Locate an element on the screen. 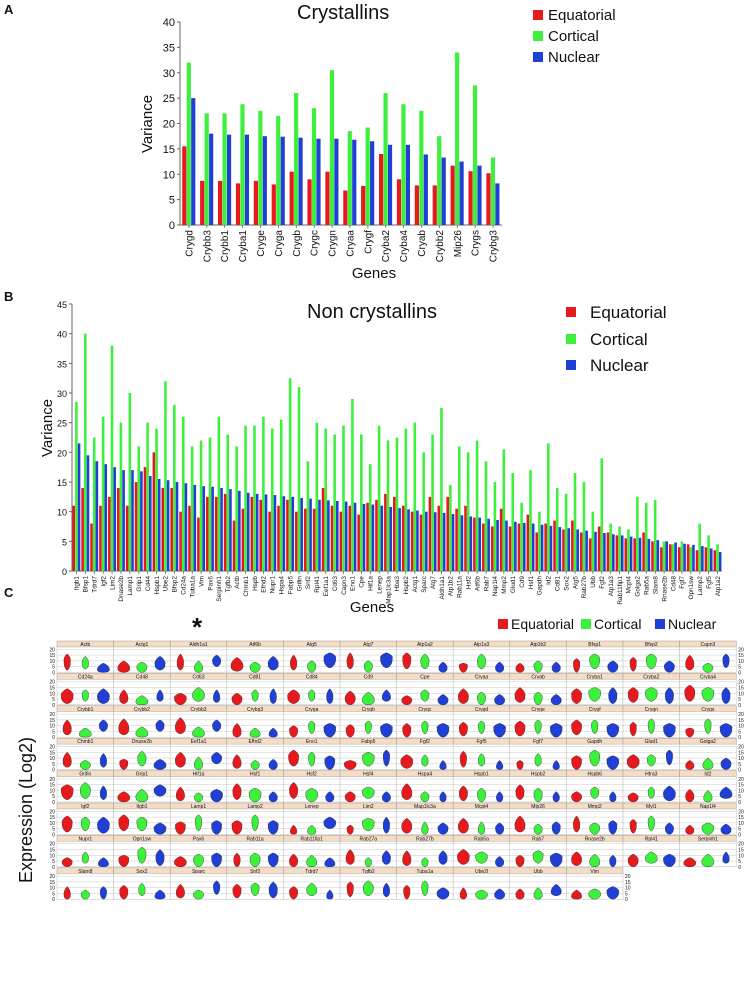 Image resolution: width=747 pixels, height=1003 pixels. violin-cell-atg7: Atg7 is located at coordinates (368, 656).